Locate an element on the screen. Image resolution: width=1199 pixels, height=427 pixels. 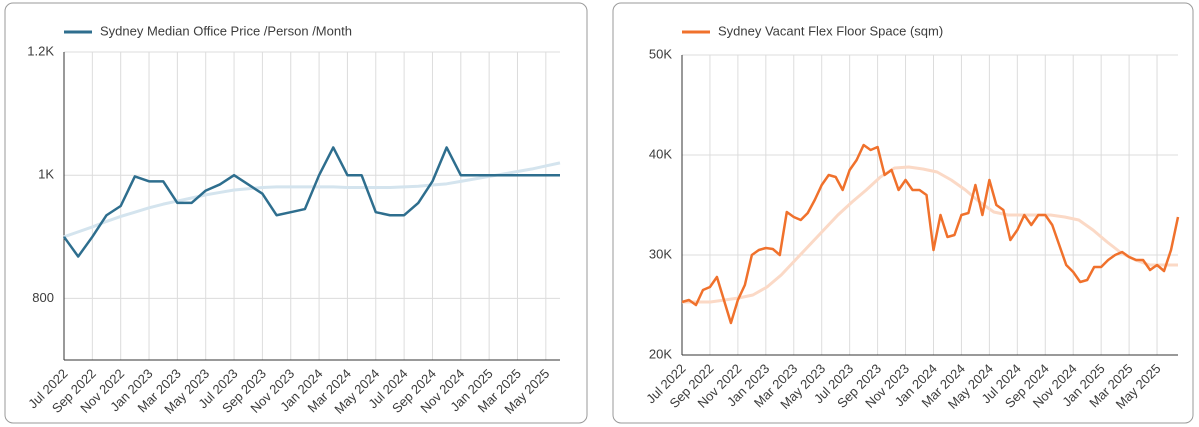
y-tick-label: 1.2K is located at coordinates (40, 50).